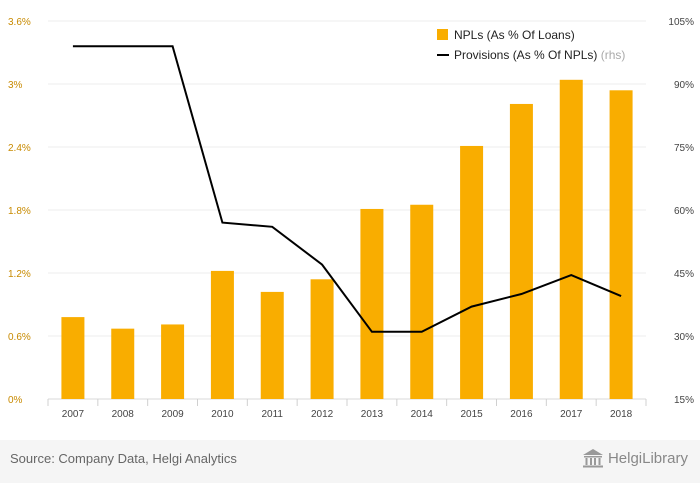  Describe the element at coordinates (222, 414) in the screenshot. I see `x-tick-label: 2010` at that location.